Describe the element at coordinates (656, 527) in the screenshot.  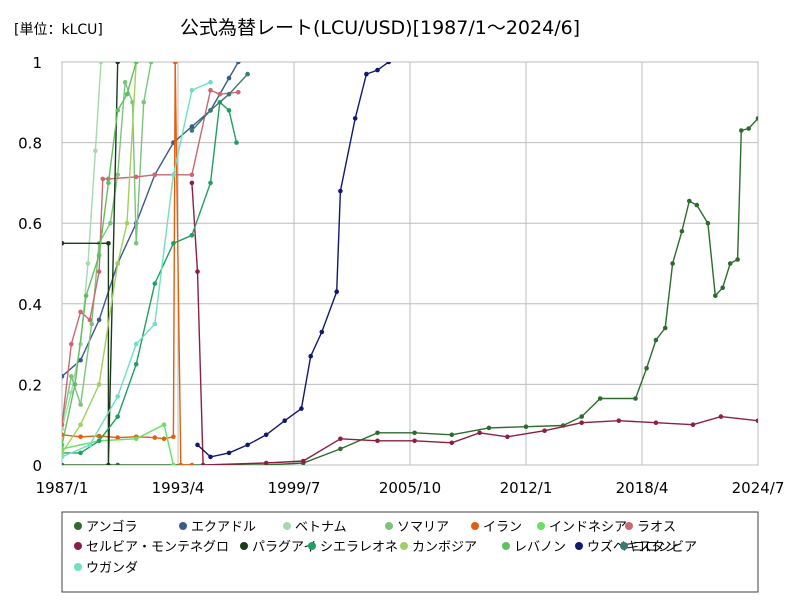
I see `legend-label: ラオス` at that location.